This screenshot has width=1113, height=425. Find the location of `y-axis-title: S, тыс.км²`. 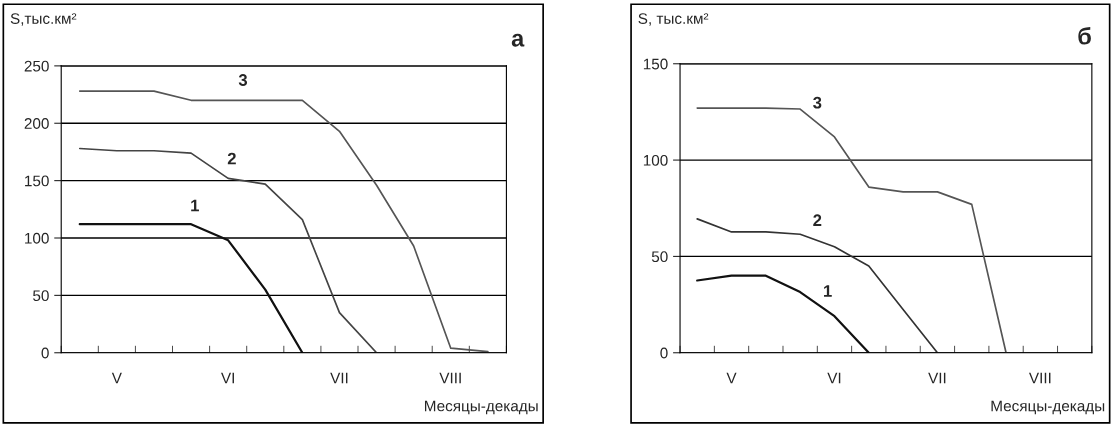

y-axis-title: S, тыс.км² is located at coordinates (673, 19).